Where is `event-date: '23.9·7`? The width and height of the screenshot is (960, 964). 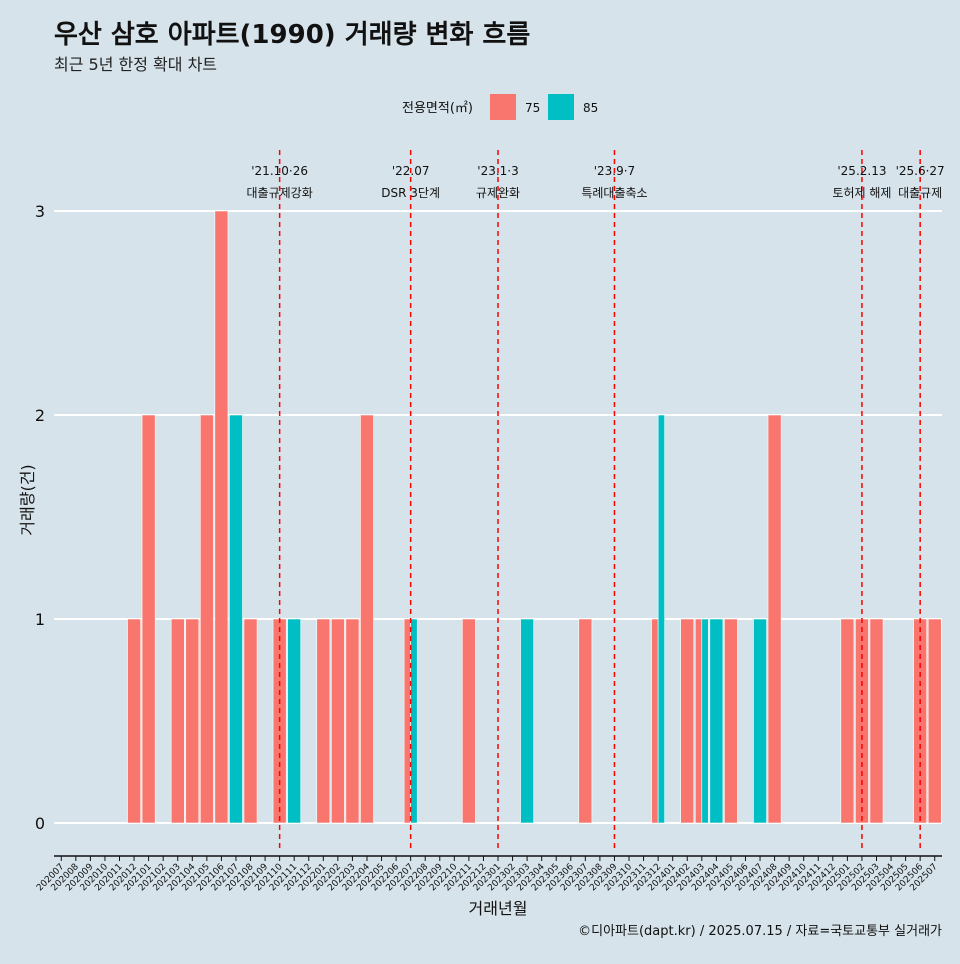 event-date: '23.9·7 is located at coordinates (614, 171).